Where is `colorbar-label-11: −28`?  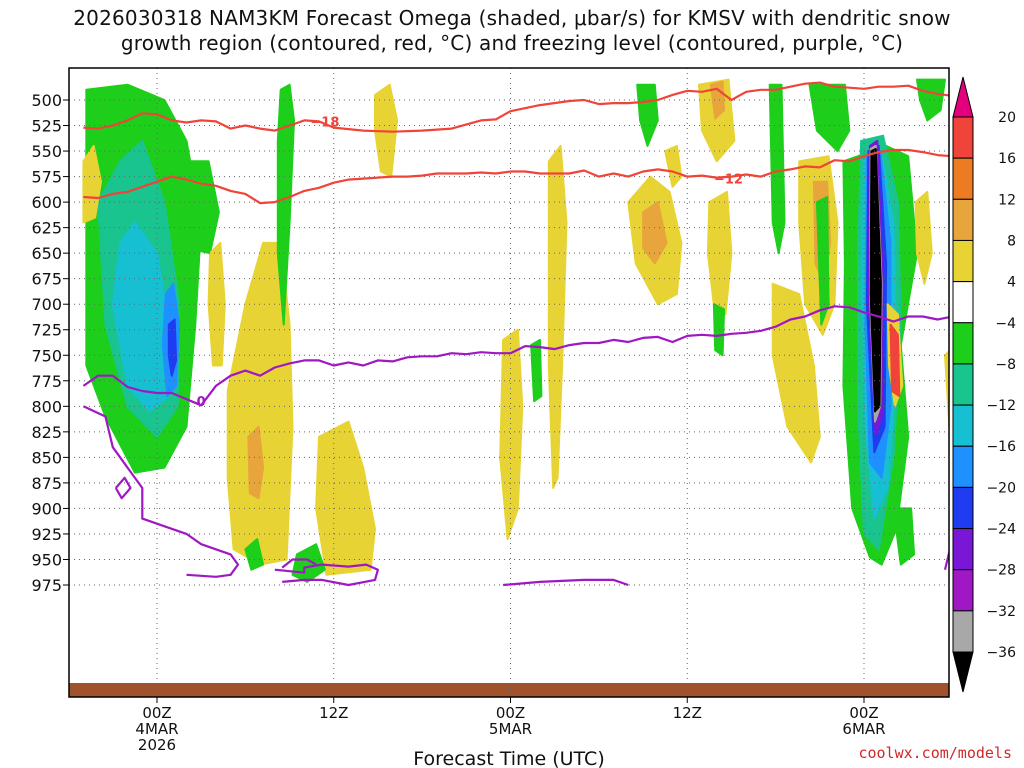
colorbar-label-11: −28 is located at coordinates (1001, 571).